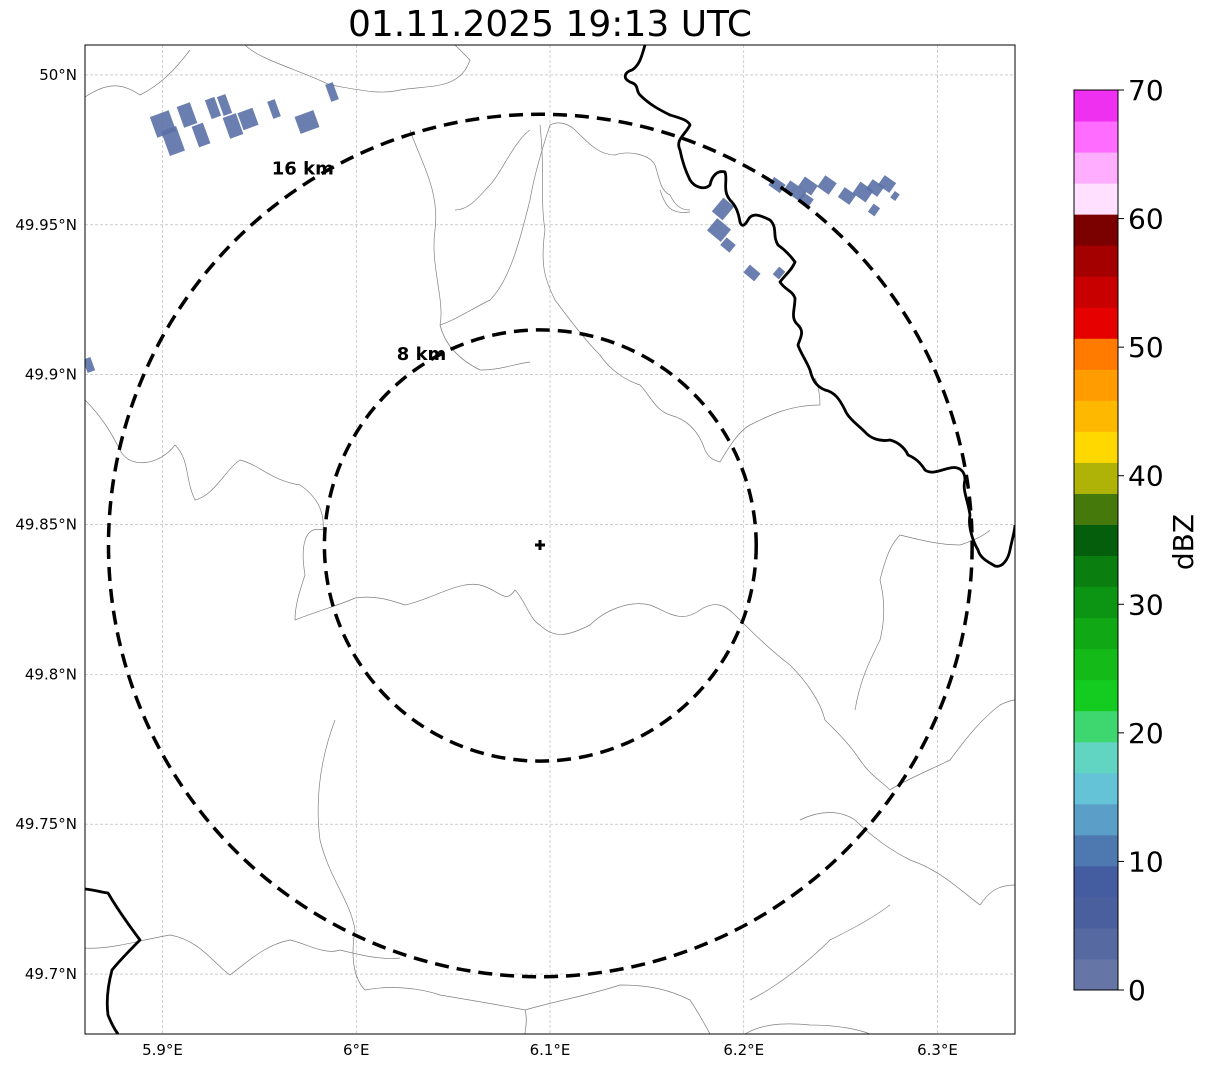 Image resolution: width=1207 pixels, height=1069 pixels. What do you see at coordinates (51, 974) in the screenshot?
I see `lat-tick-label: 49.7°N` at bounding box center [51, 974].